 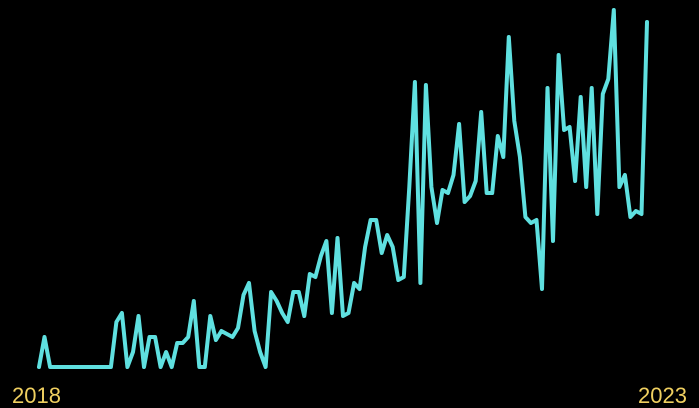 I want to click on x-tick-label-end: 2023, so click(x=662, y=395).